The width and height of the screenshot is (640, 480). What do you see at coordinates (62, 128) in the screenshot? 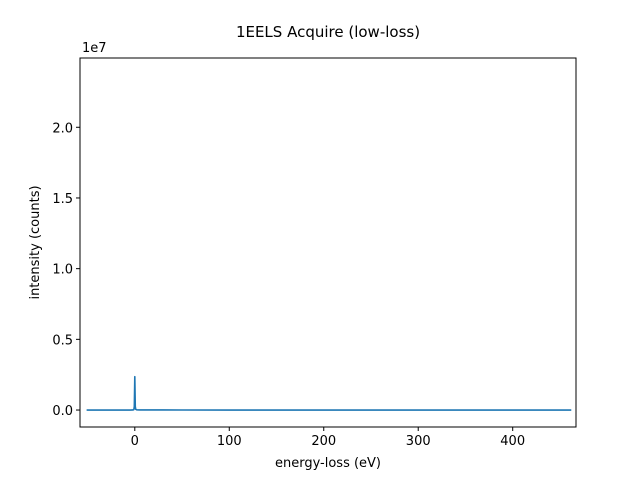
I see `y-tick-label: 2.0` at bounding box center [62, 128].